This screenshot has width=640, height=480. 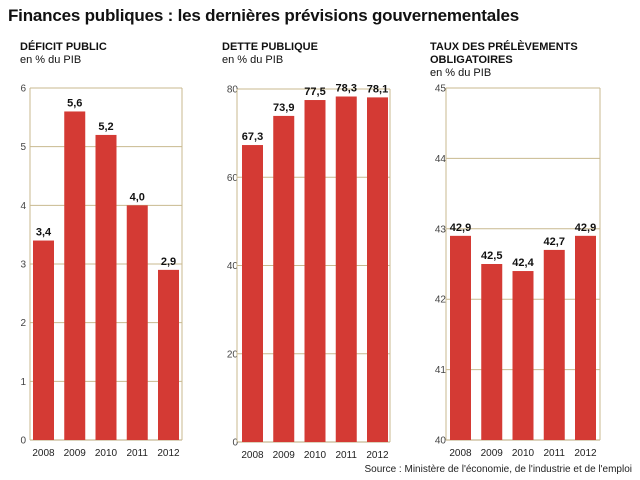 I want to click on tax-y-tick-label: 42, so click(x=441, y=300).